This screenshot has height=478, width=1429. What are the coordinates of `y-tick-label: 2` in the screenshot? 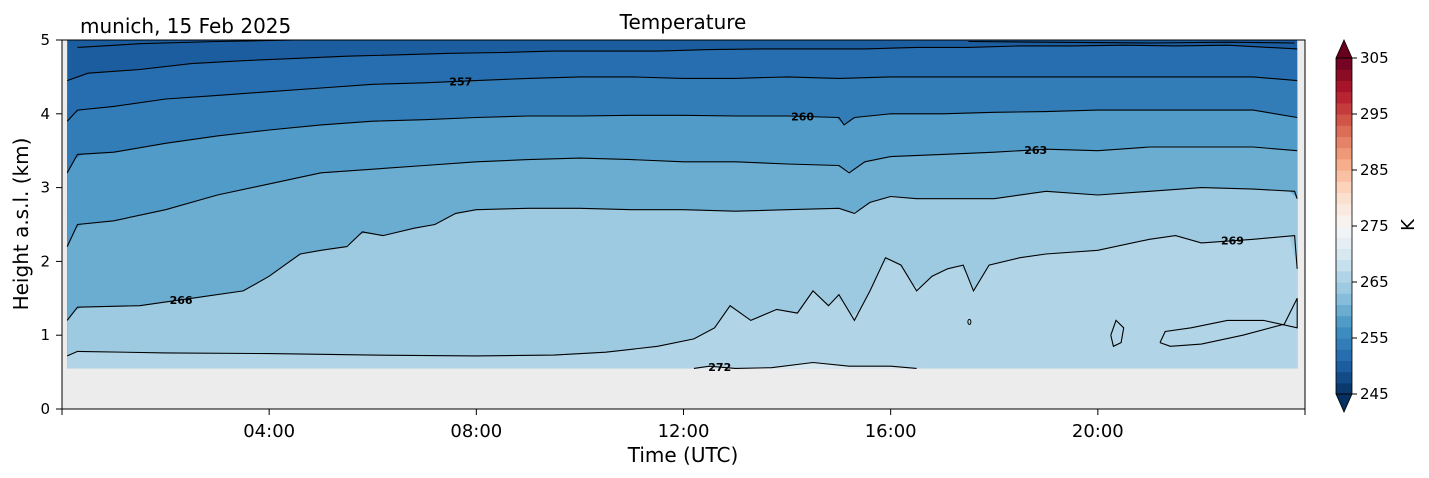 It's located at (45, 261).